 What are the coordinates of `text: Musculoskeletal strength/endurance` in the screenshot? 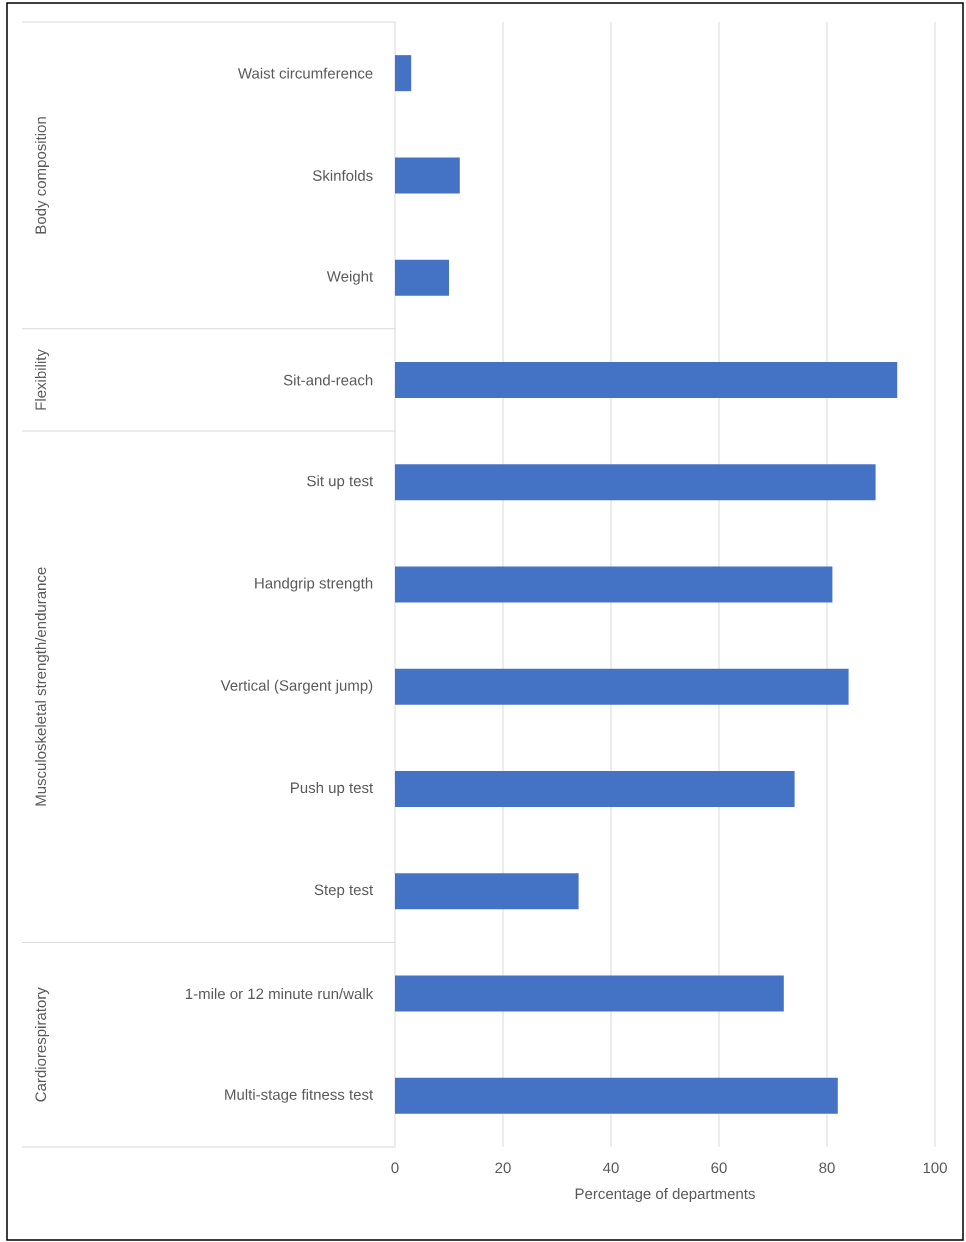 It's located at (42, 686).